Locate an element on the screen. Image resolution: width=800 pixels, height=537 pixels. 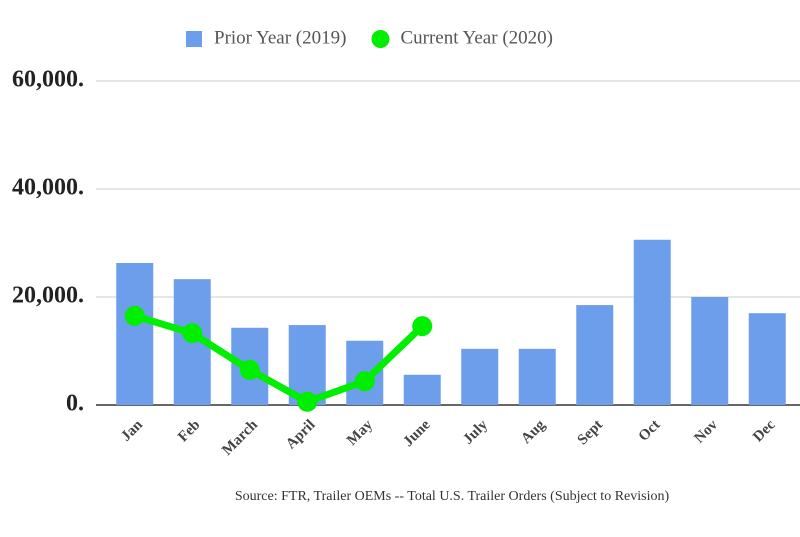
y-tick-label: 60,000. is located at coordinates (48, 80).